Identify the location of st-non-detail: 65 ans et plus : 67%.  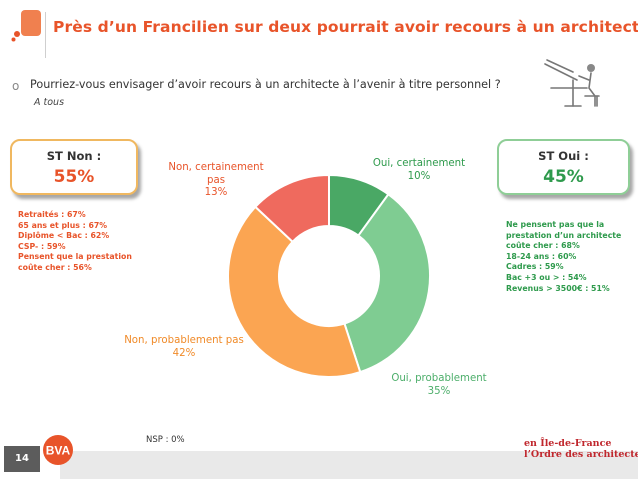
(63, 225).